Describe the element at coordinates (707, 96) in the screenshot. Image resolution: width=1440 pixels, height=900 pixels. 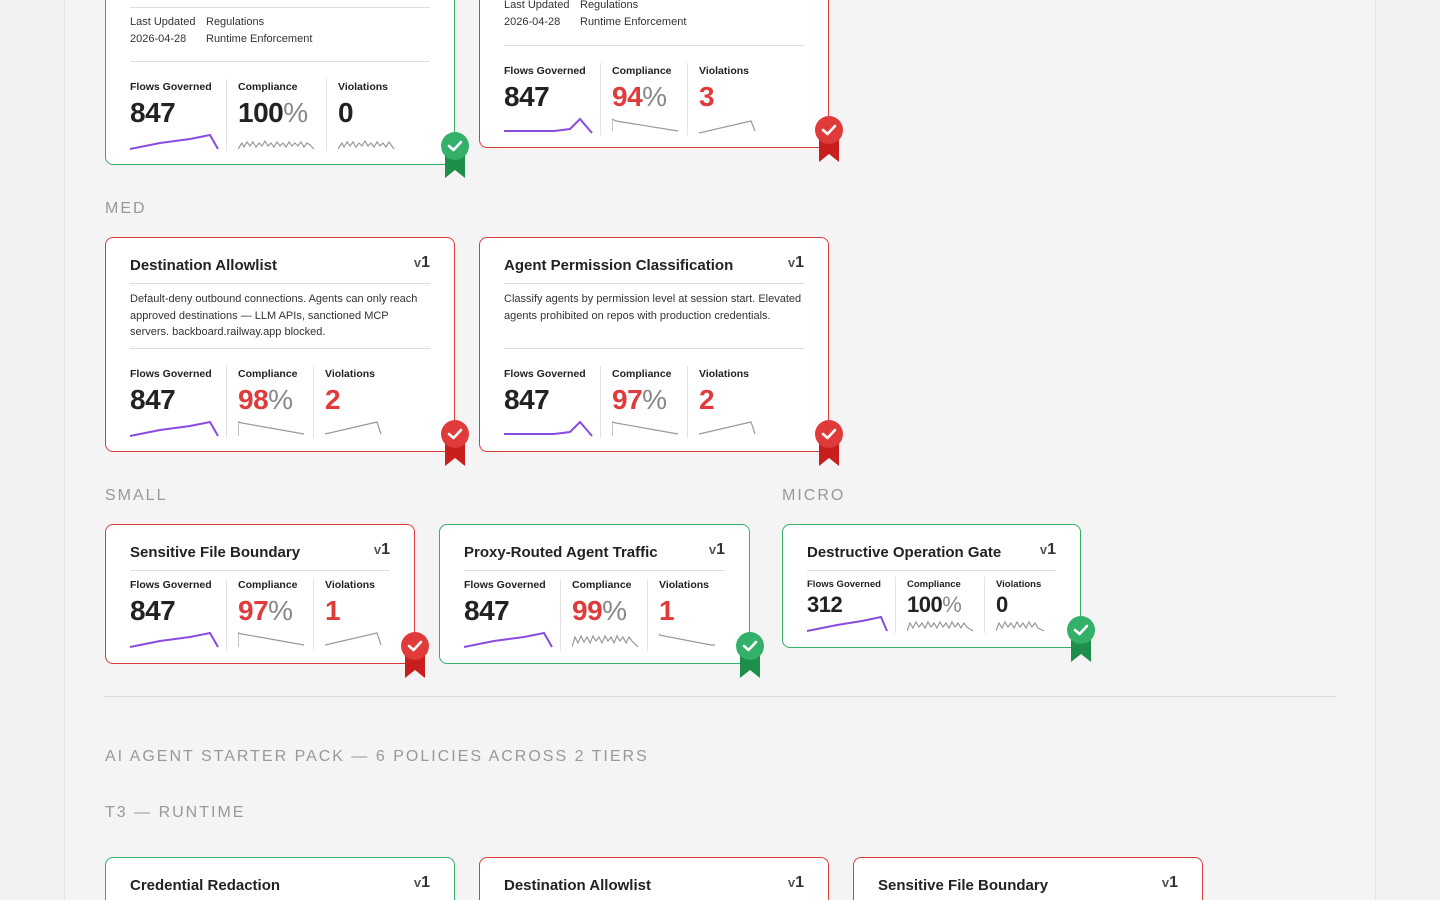
I see `metric-value: 3` at that location.